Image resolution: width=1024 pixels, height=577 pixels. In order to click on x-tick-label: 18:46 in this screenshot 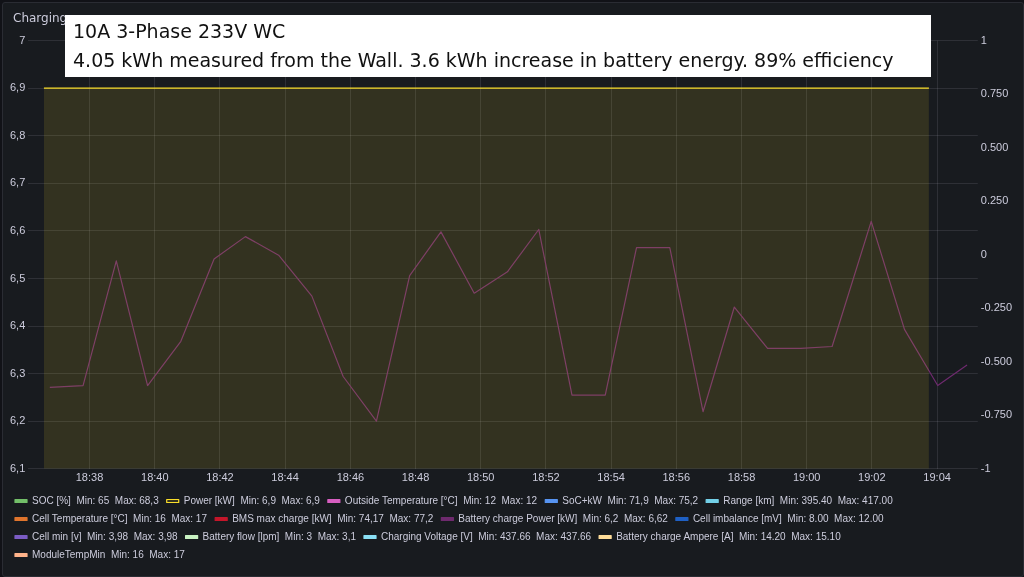, I will do `click(350, 477)`.